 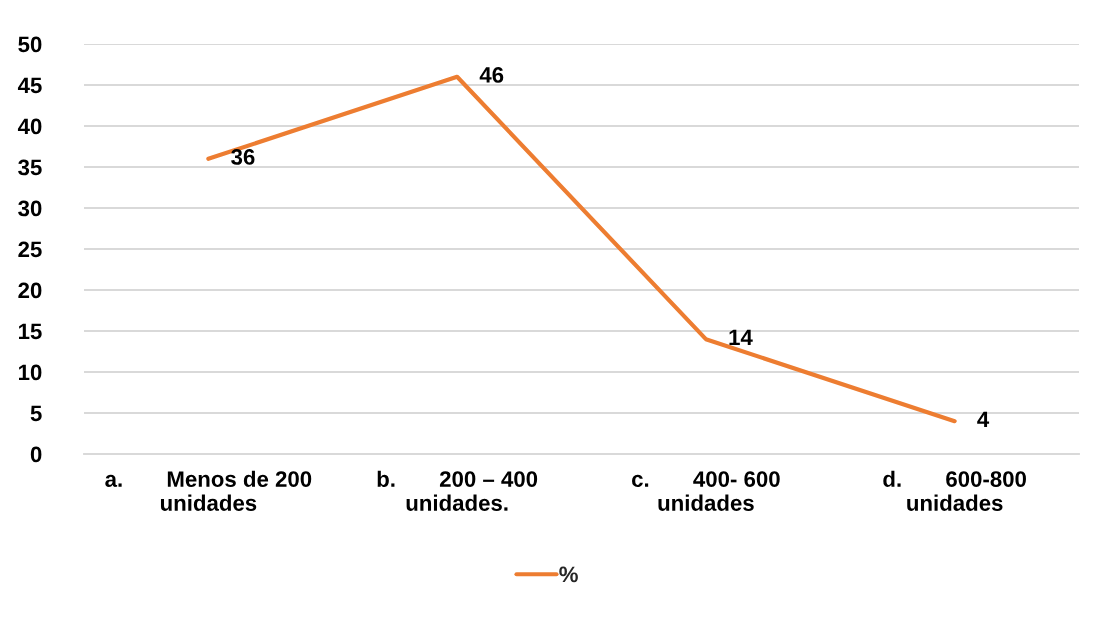 I want to click on data-label: 36, so click(x=243, y=157).